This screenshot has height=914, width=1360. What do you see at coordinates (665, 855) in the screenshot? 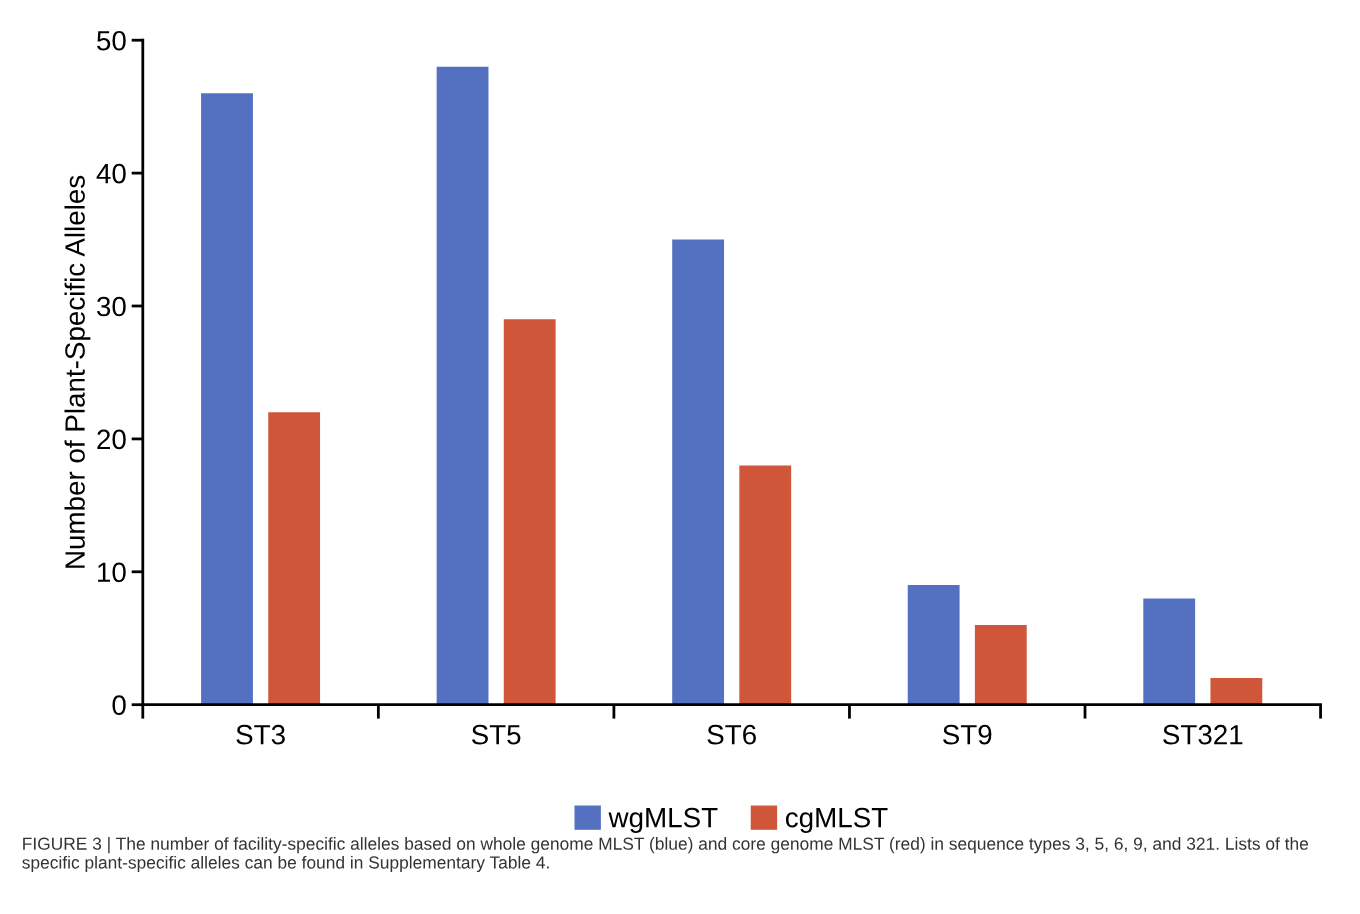
I see `caption: FIGURE 3 | The number of facility-specific alleles based on whole genome MLST (blue) and core genome MLST (red) in sequence types 3, 5, 6, 9, and 321. Lists of the specific plant-specific alleles can be found in Supplementary Table 4.` at bounding box center [665, 855].